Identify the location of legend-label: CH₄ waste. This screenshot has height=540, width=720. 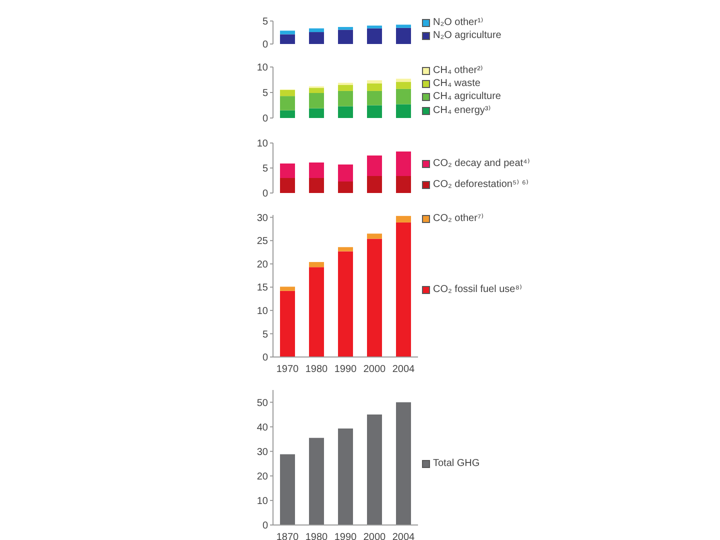
(456, 84).